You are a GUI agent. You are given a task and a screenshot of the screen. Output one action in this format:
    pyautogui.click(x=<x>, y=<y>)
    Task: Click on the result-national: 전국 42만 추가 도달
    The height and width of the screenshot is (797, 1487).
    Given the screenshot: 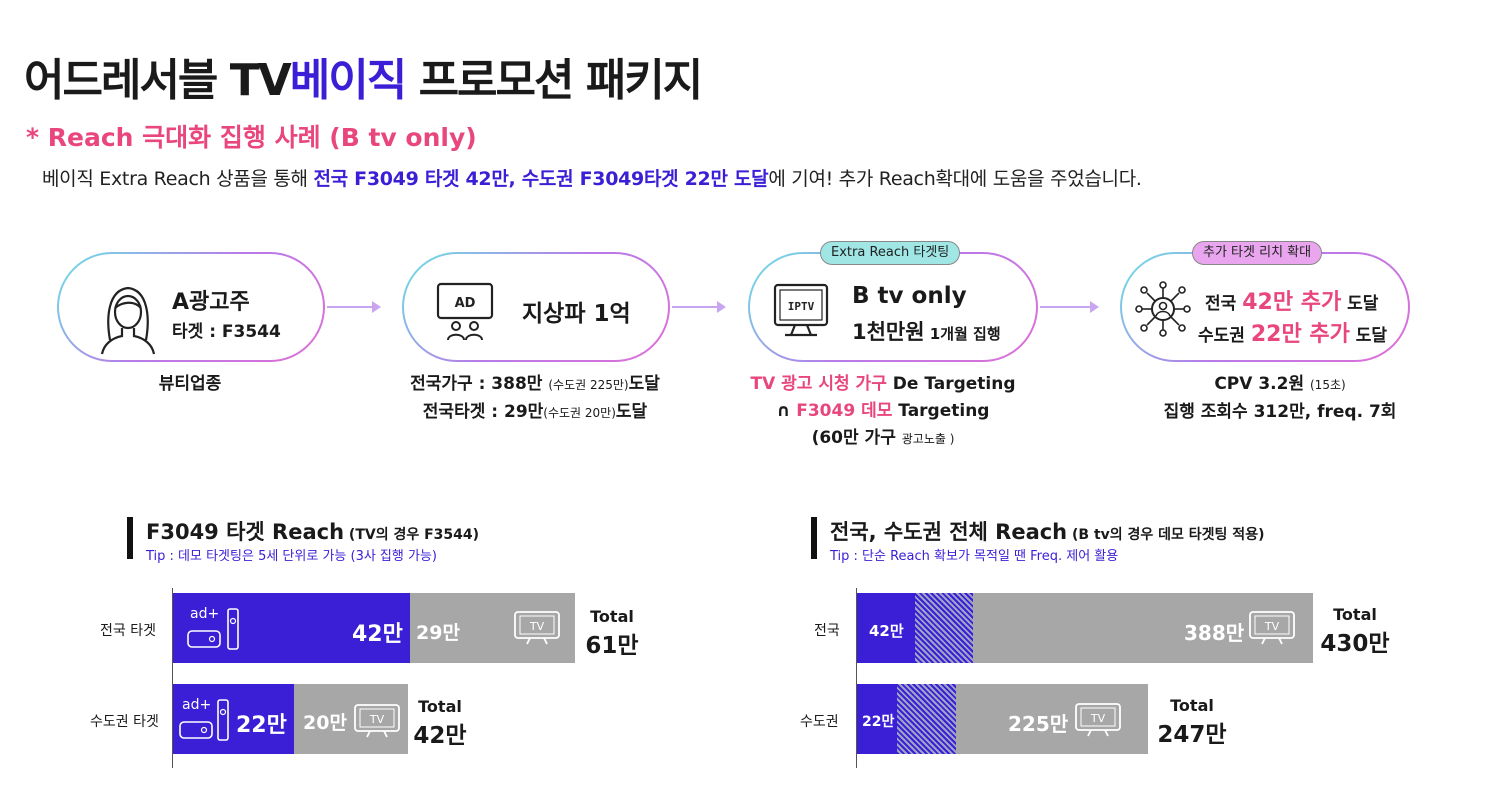 What is the action you would take?
    pyautogui.click(x=1292, y=302)
    